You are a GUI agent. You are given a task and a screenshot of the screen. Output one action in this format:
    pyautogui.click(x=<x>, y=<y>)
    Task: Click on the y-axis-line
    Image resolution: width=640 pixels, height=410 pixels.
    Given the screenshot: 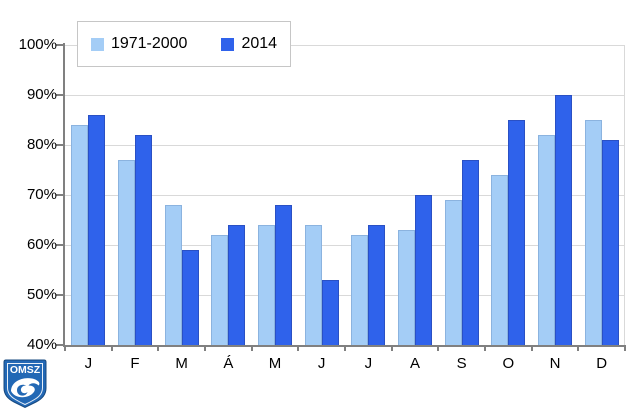 What is the action you would take?
    pyautogui.click(x=64, y=195)
    